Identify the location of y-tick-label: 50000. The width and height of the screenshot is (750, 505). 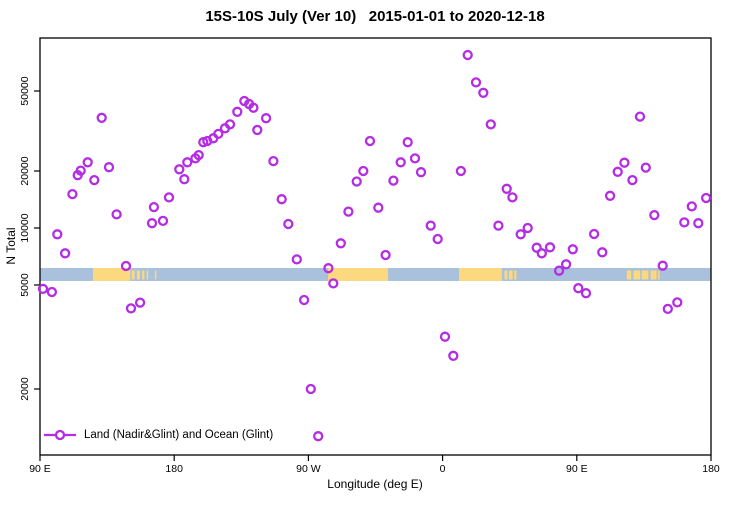
(25, 90).